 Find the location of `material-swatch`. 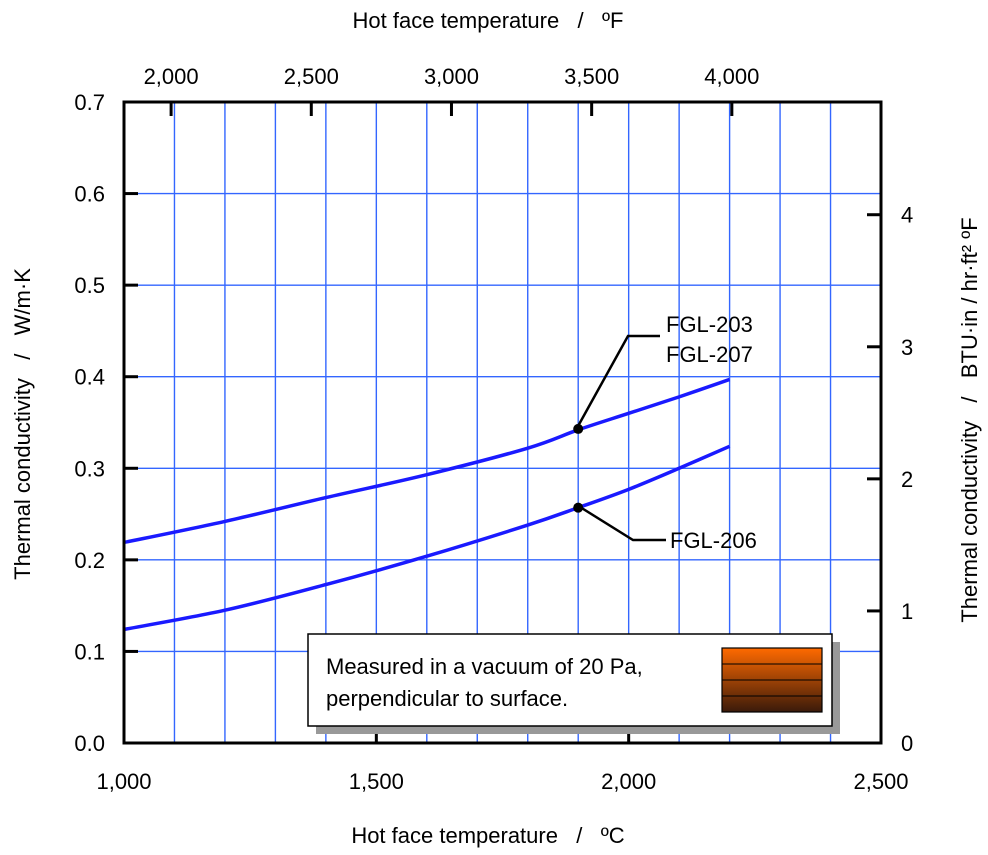

material-swatch is located at coordinates (772, 680).